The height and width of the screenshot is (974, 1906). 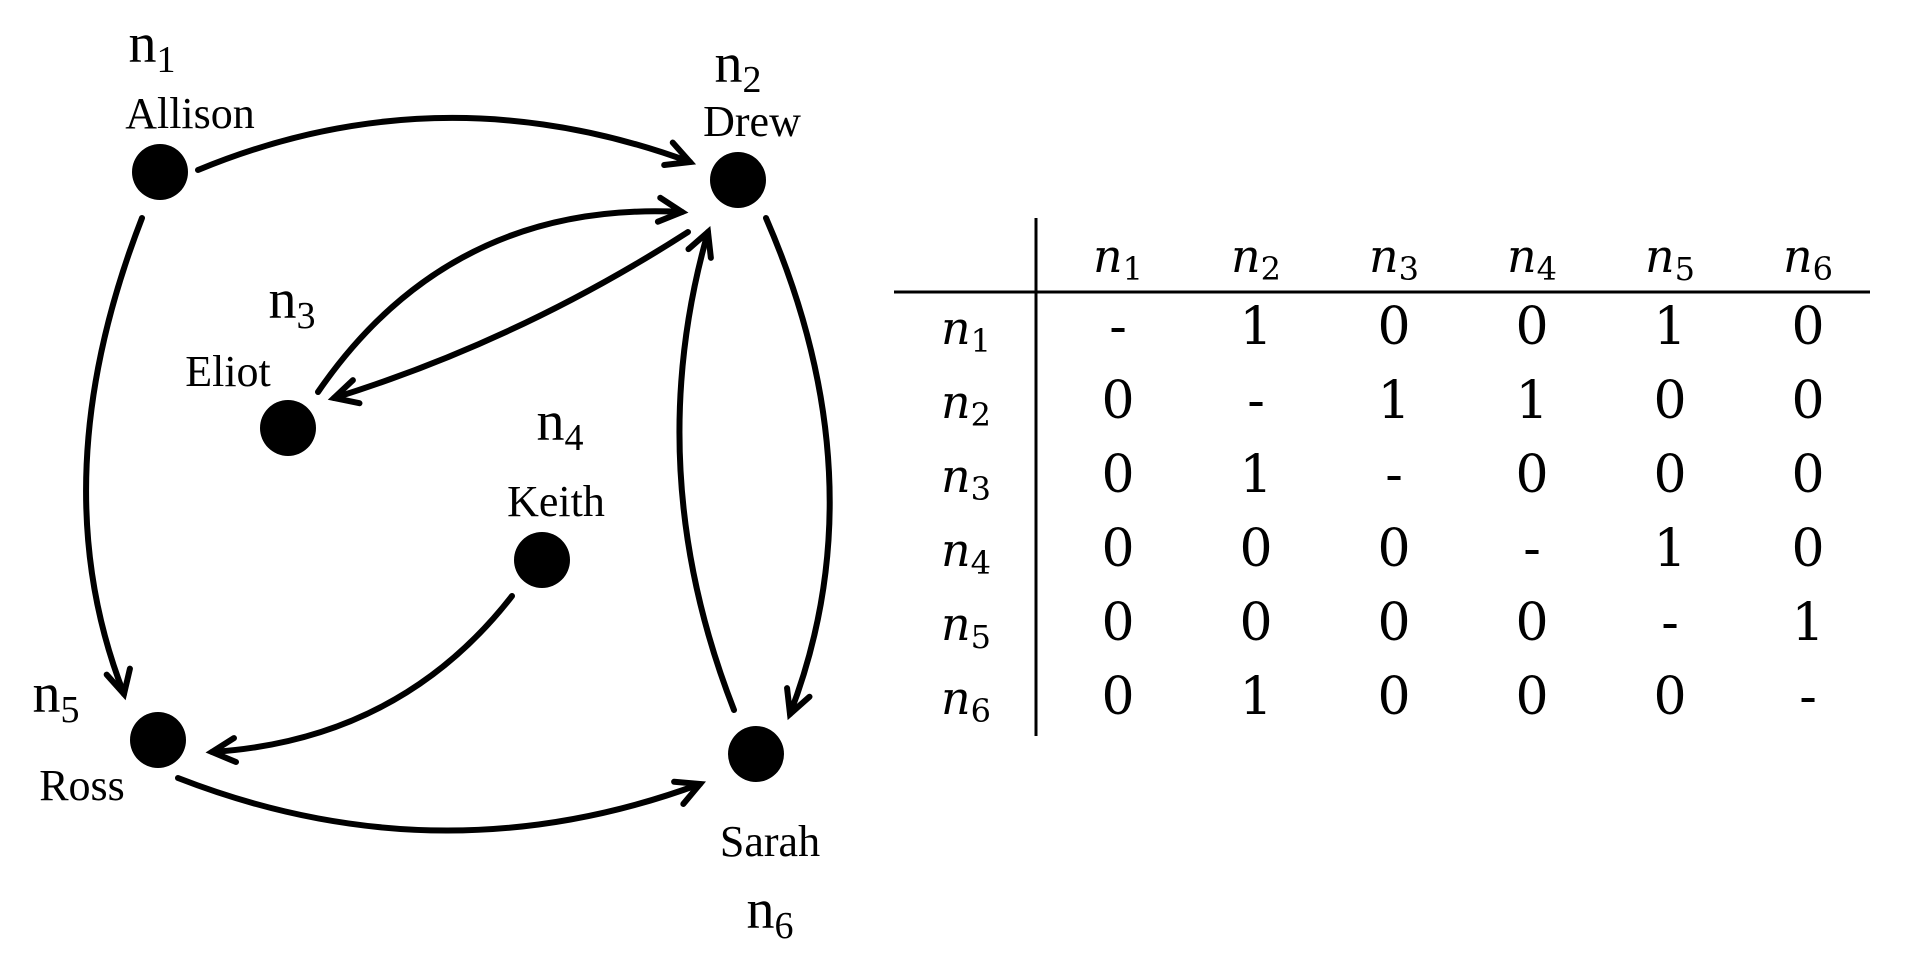 I want to click on table-cell-n4-n5: 1, so click(x=1669, y=549).